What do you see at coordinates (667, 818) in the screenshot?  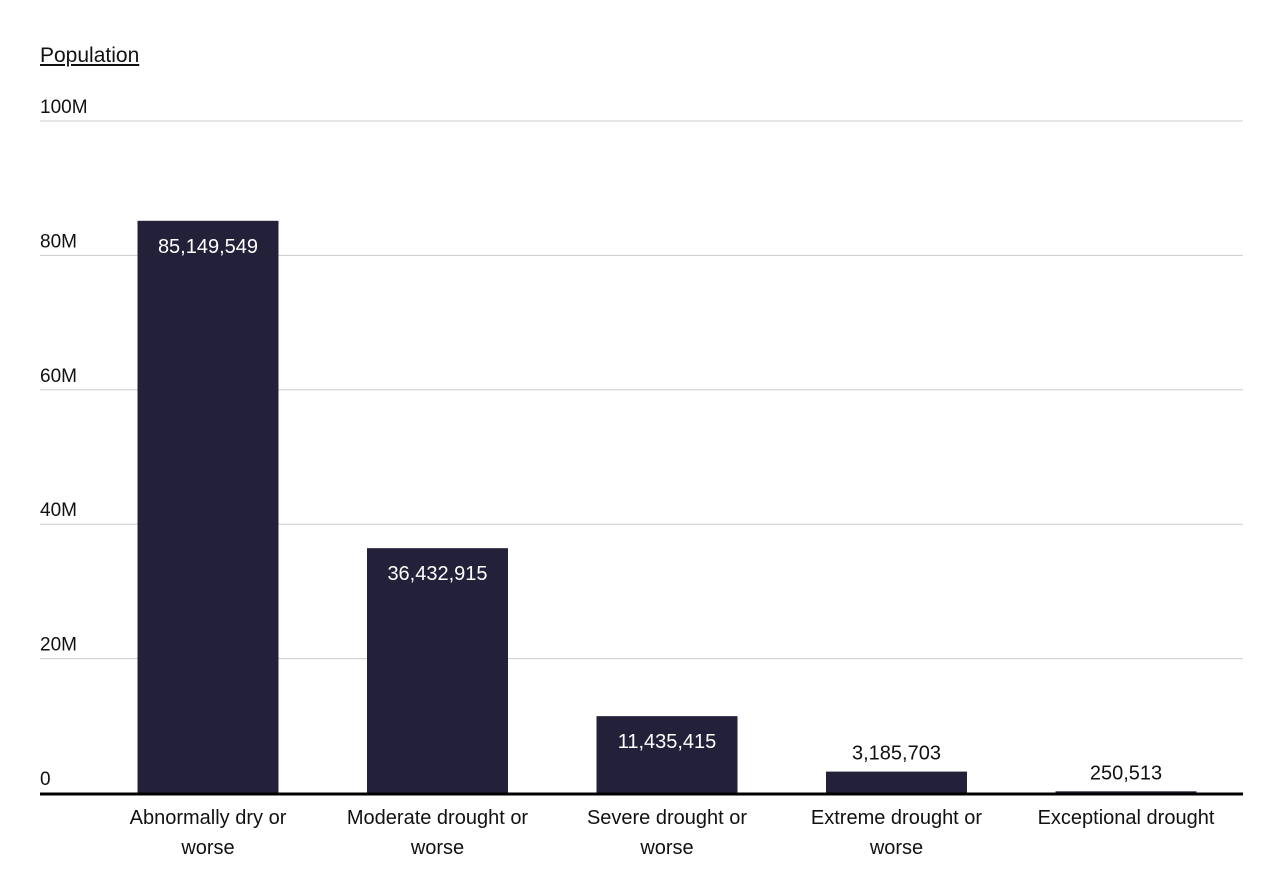 I see `x-tick-label: Severe drought or` at bounding box center [667, 818].